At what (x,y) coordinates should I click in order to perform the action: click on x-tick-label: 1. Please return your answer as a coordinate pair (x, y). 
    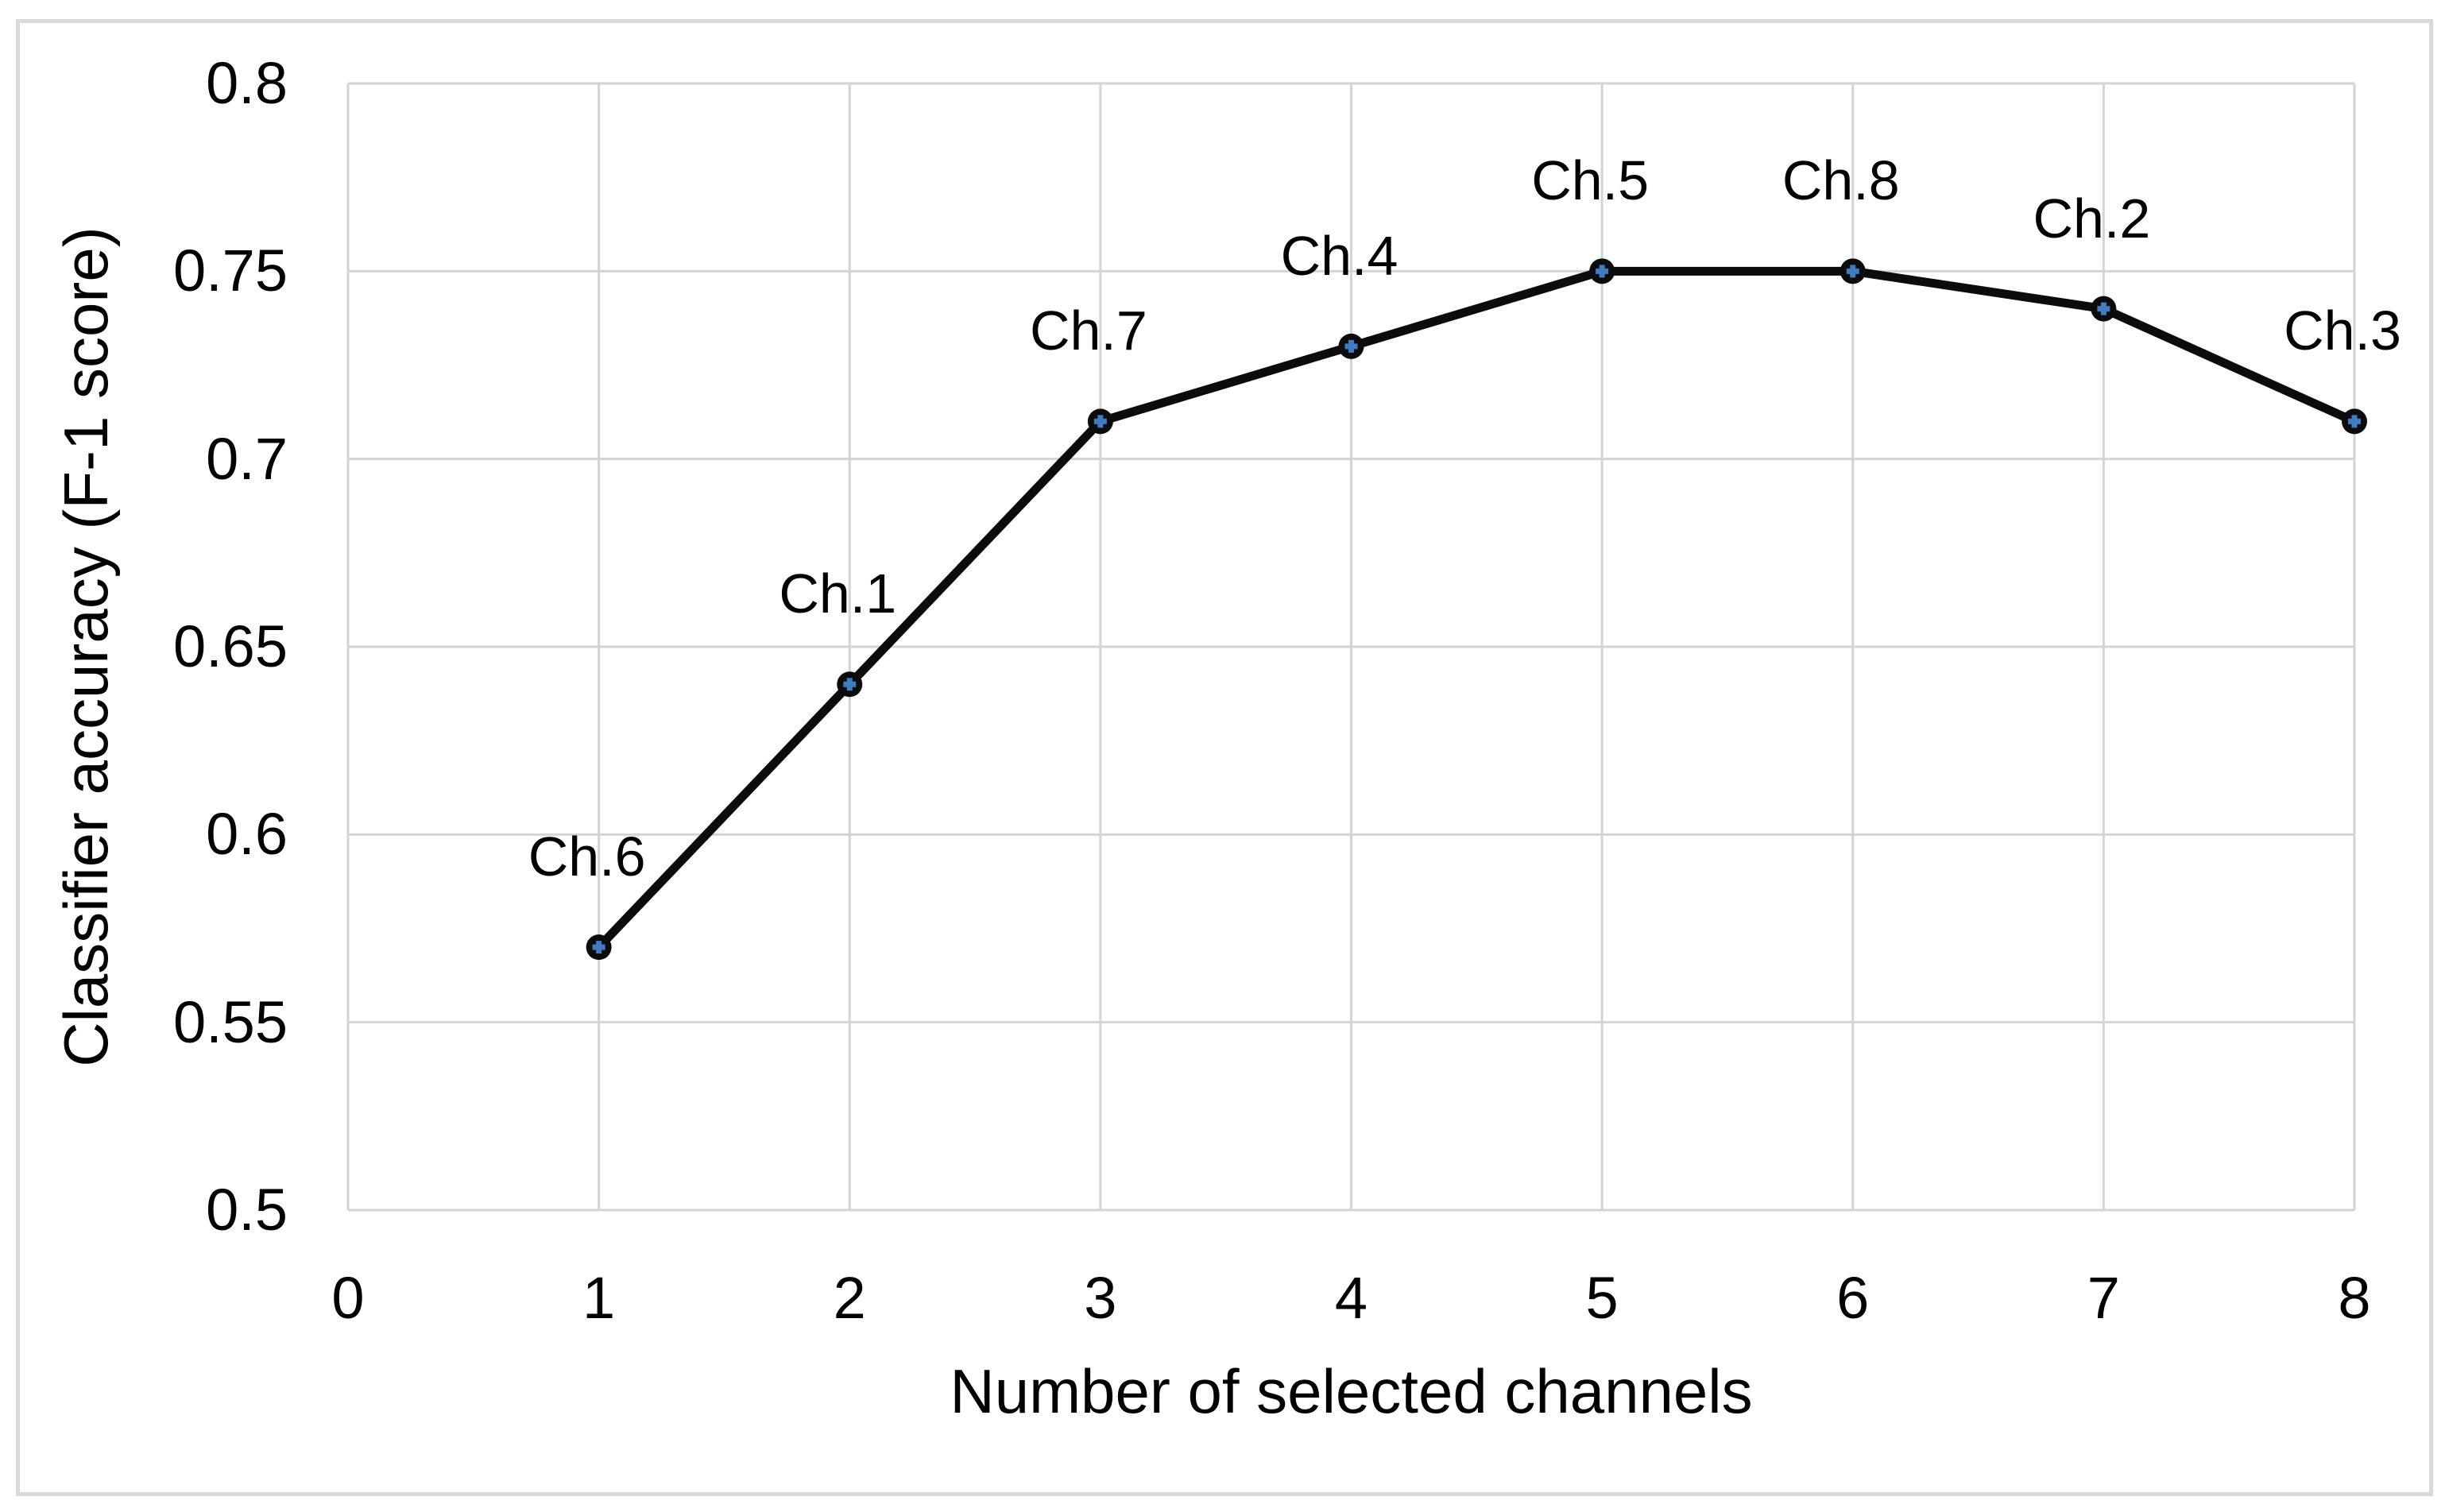
    Looking at the image, I should click on (599, 1298).